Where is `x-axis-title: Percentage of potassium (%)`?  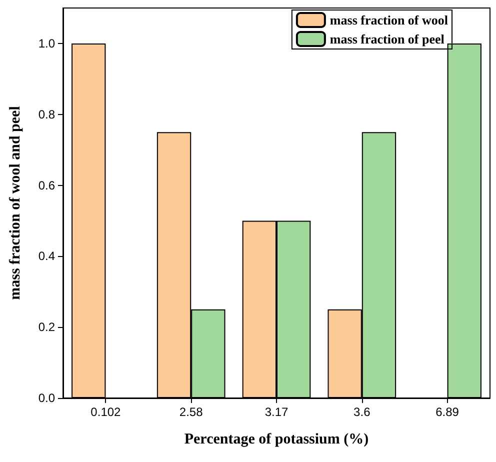 x-axis-title: Percentage of potassium (%) is located at coordinates (276, 440).